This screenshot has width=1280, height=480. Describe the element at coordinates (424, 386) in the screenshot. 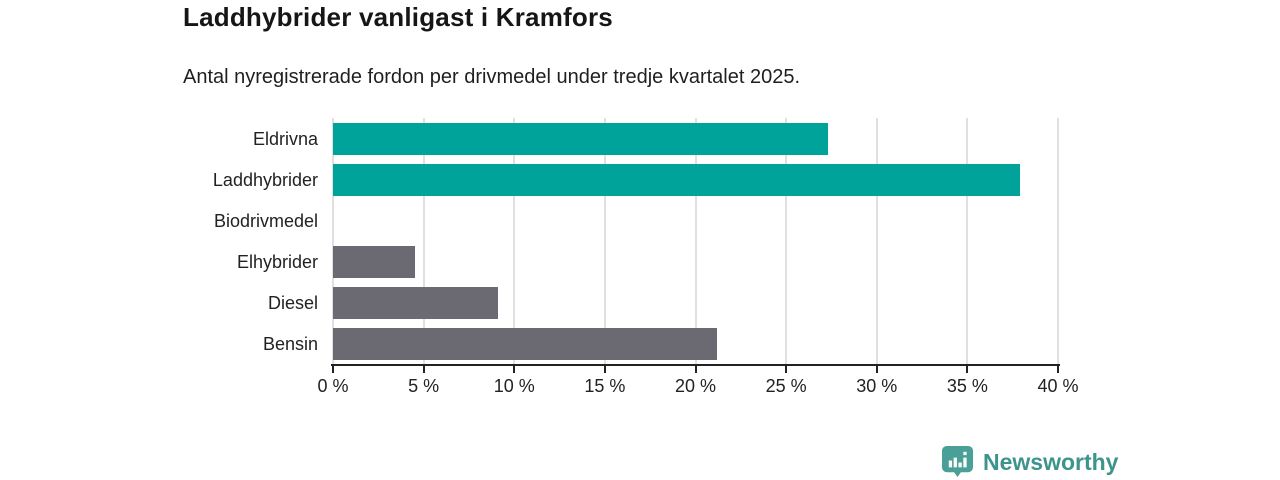

I see `x-tick-label-5pct: 5 %` at that location.